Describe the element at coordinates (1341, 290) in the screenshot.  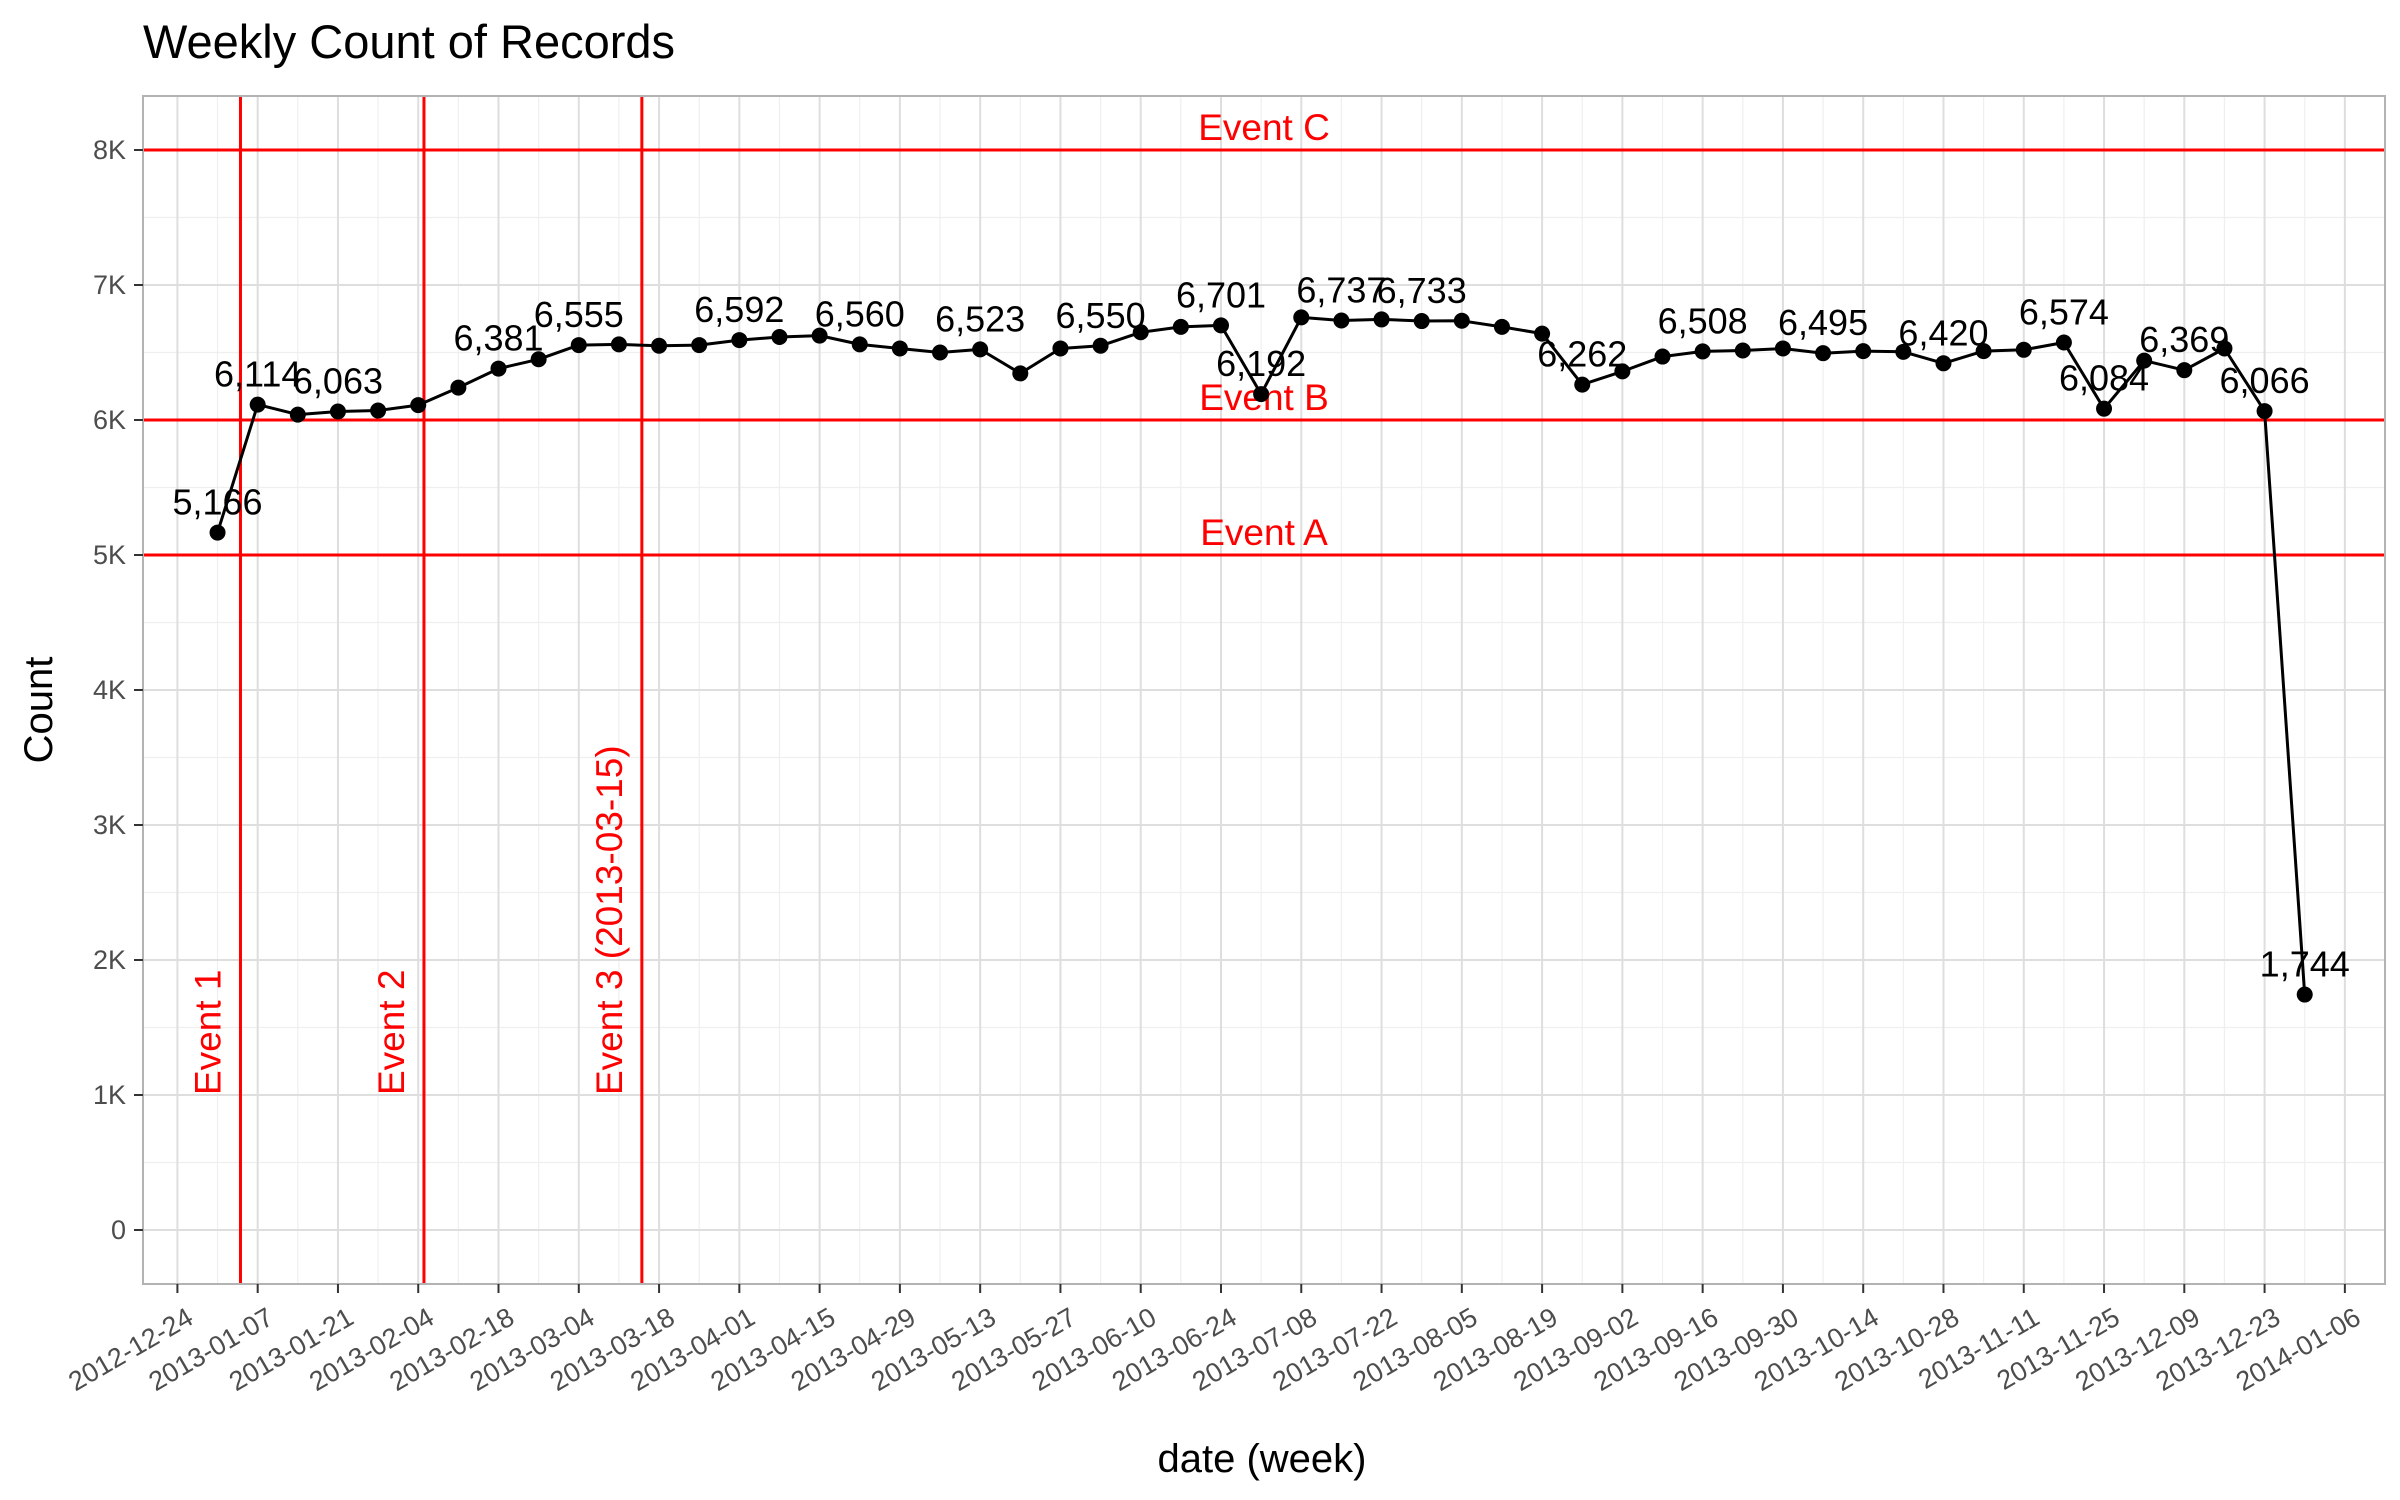
I see `data-label: 6,737` at that location.